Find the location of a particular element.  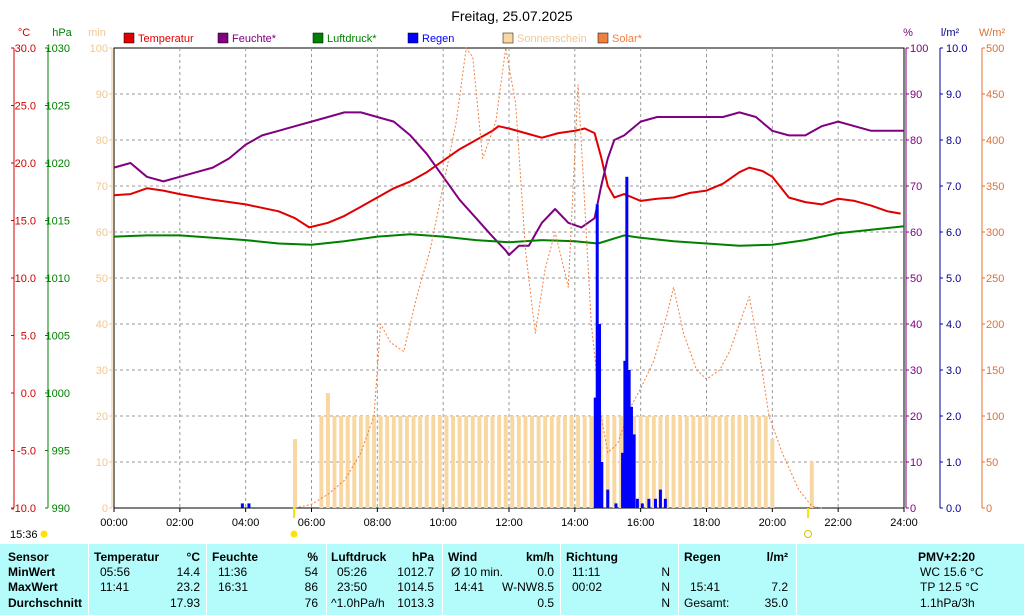

stats-max-press: 1014.5 is located at coordinates (415, 587).